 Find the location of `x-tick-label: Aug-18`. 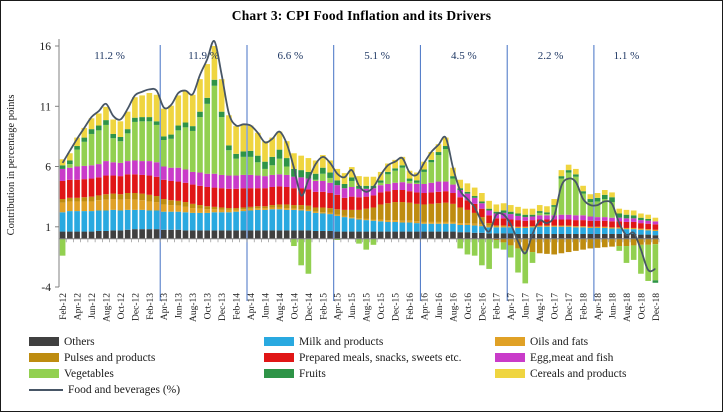

x-tick-label: Aug-18 is located at coordinates (628, 307).